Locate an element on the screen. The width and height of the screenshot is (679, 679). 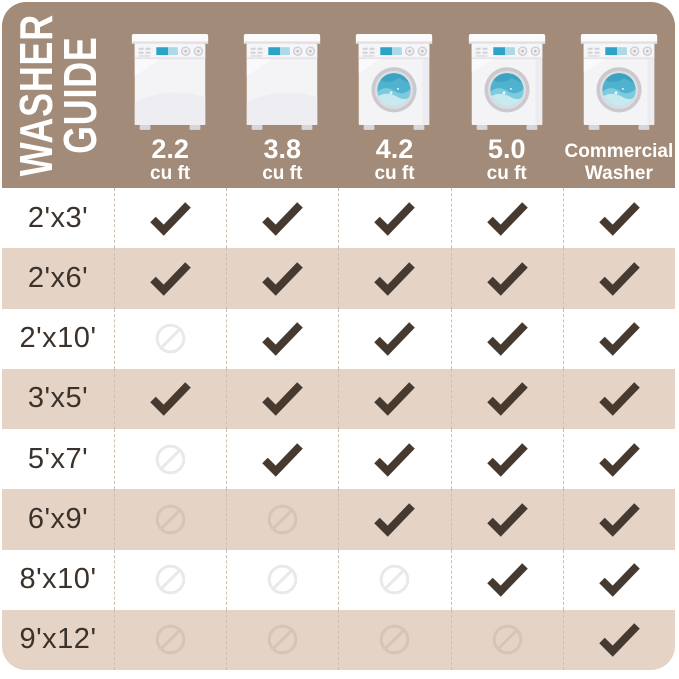
rug-size-label: 3'x5' is located at coordinates (58, 398).